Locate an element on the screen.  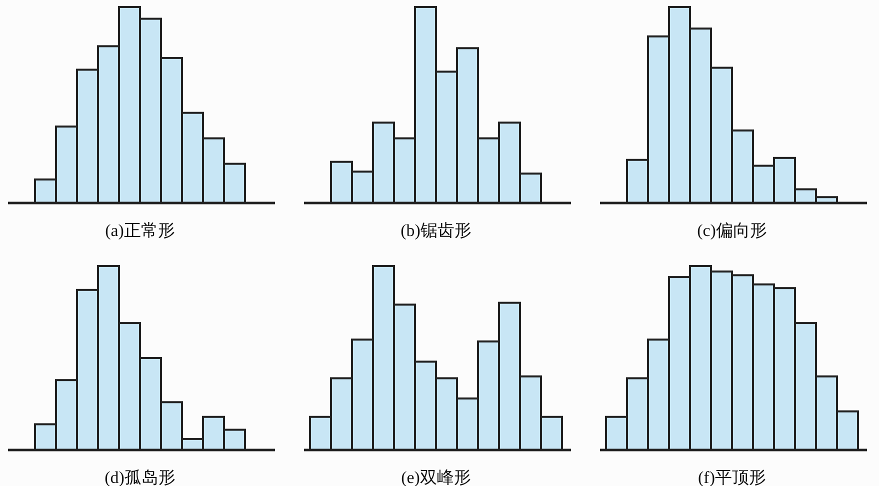
text: (a)正常形 is located at coordinates (140, 230).